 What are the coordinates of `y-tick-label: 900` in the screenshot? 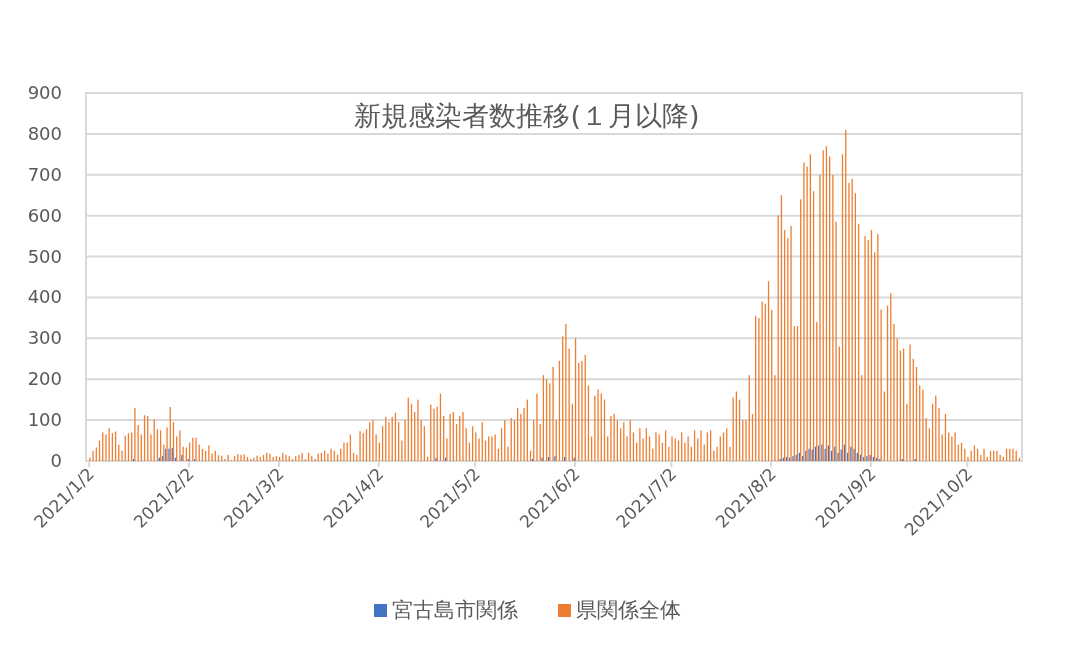 It's located at (44, 92).